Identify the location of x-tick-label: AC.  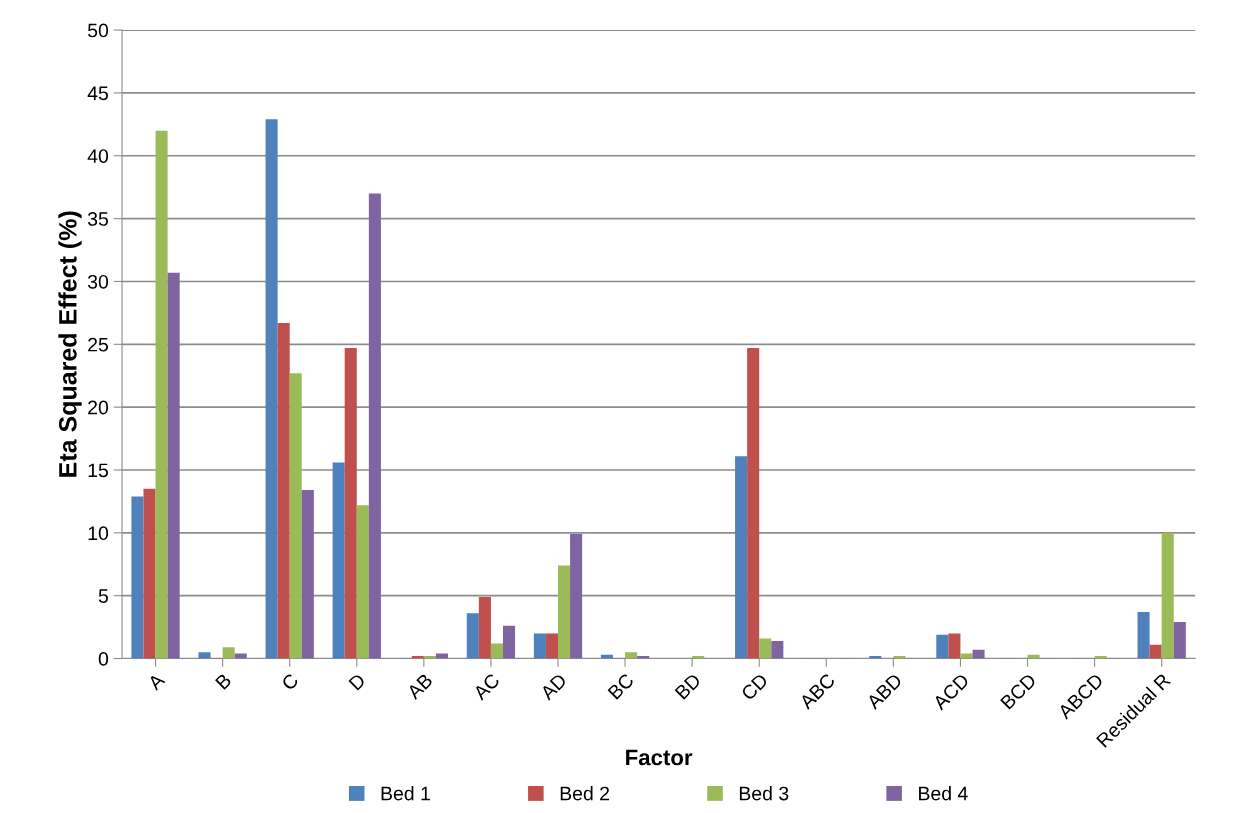
(486, 686).